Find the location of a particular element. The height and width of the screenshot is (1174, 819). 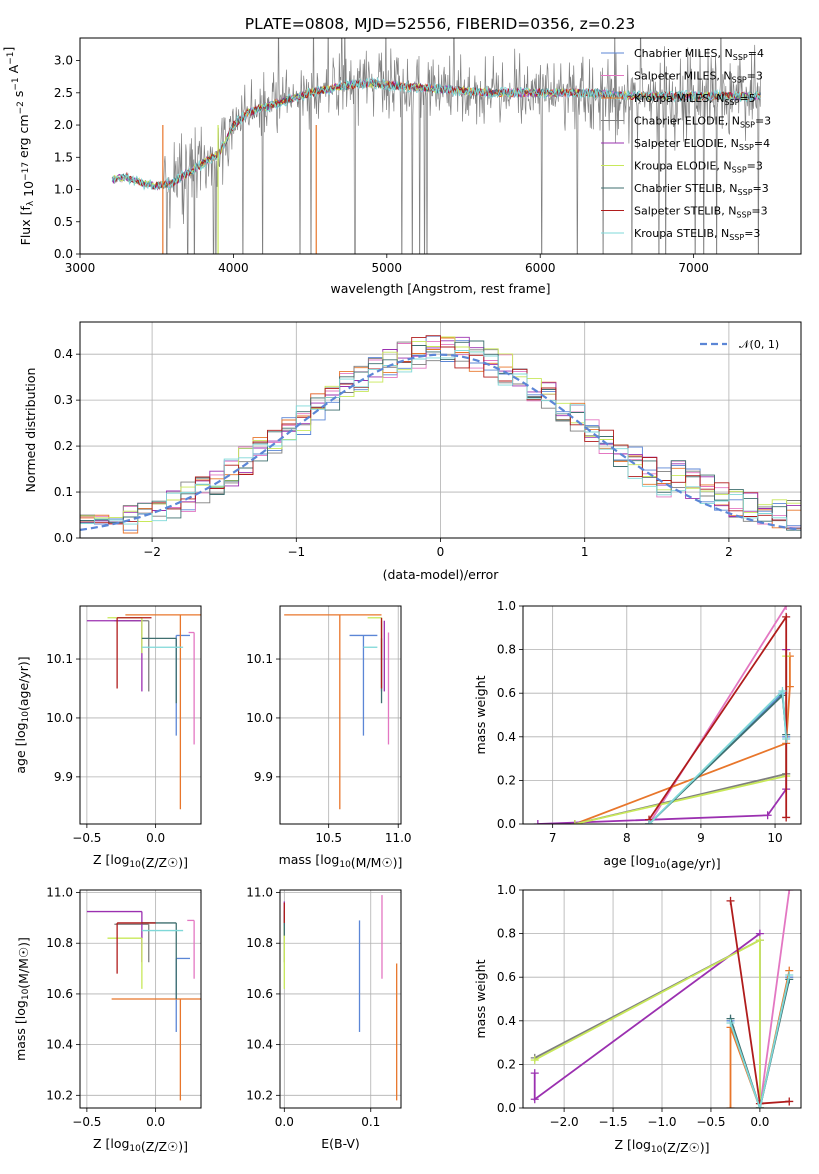

x-tick-label: −2.0 is located at coordinates (564, 1122).